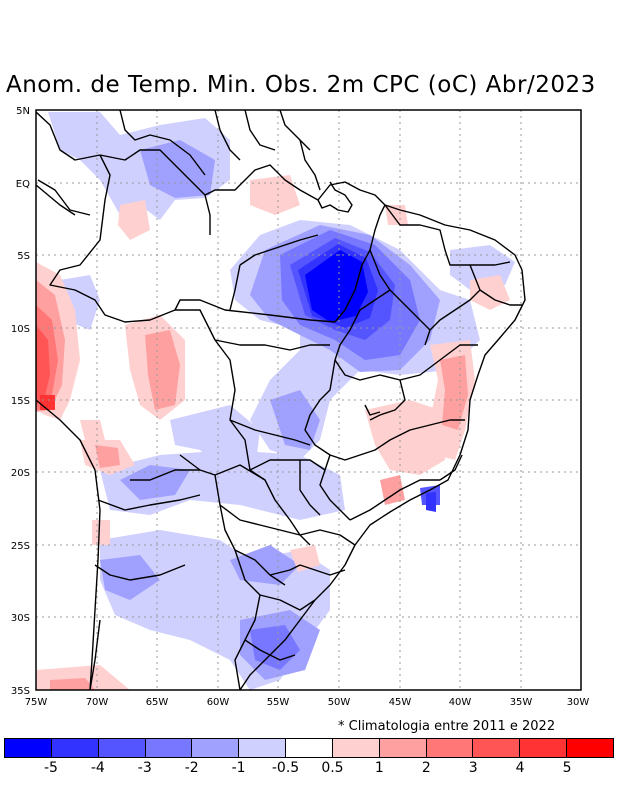  What do you see at coordinates (23, 184) in the screenshot?
I see `lat-label: EQ` at bounding box center [23, 184].